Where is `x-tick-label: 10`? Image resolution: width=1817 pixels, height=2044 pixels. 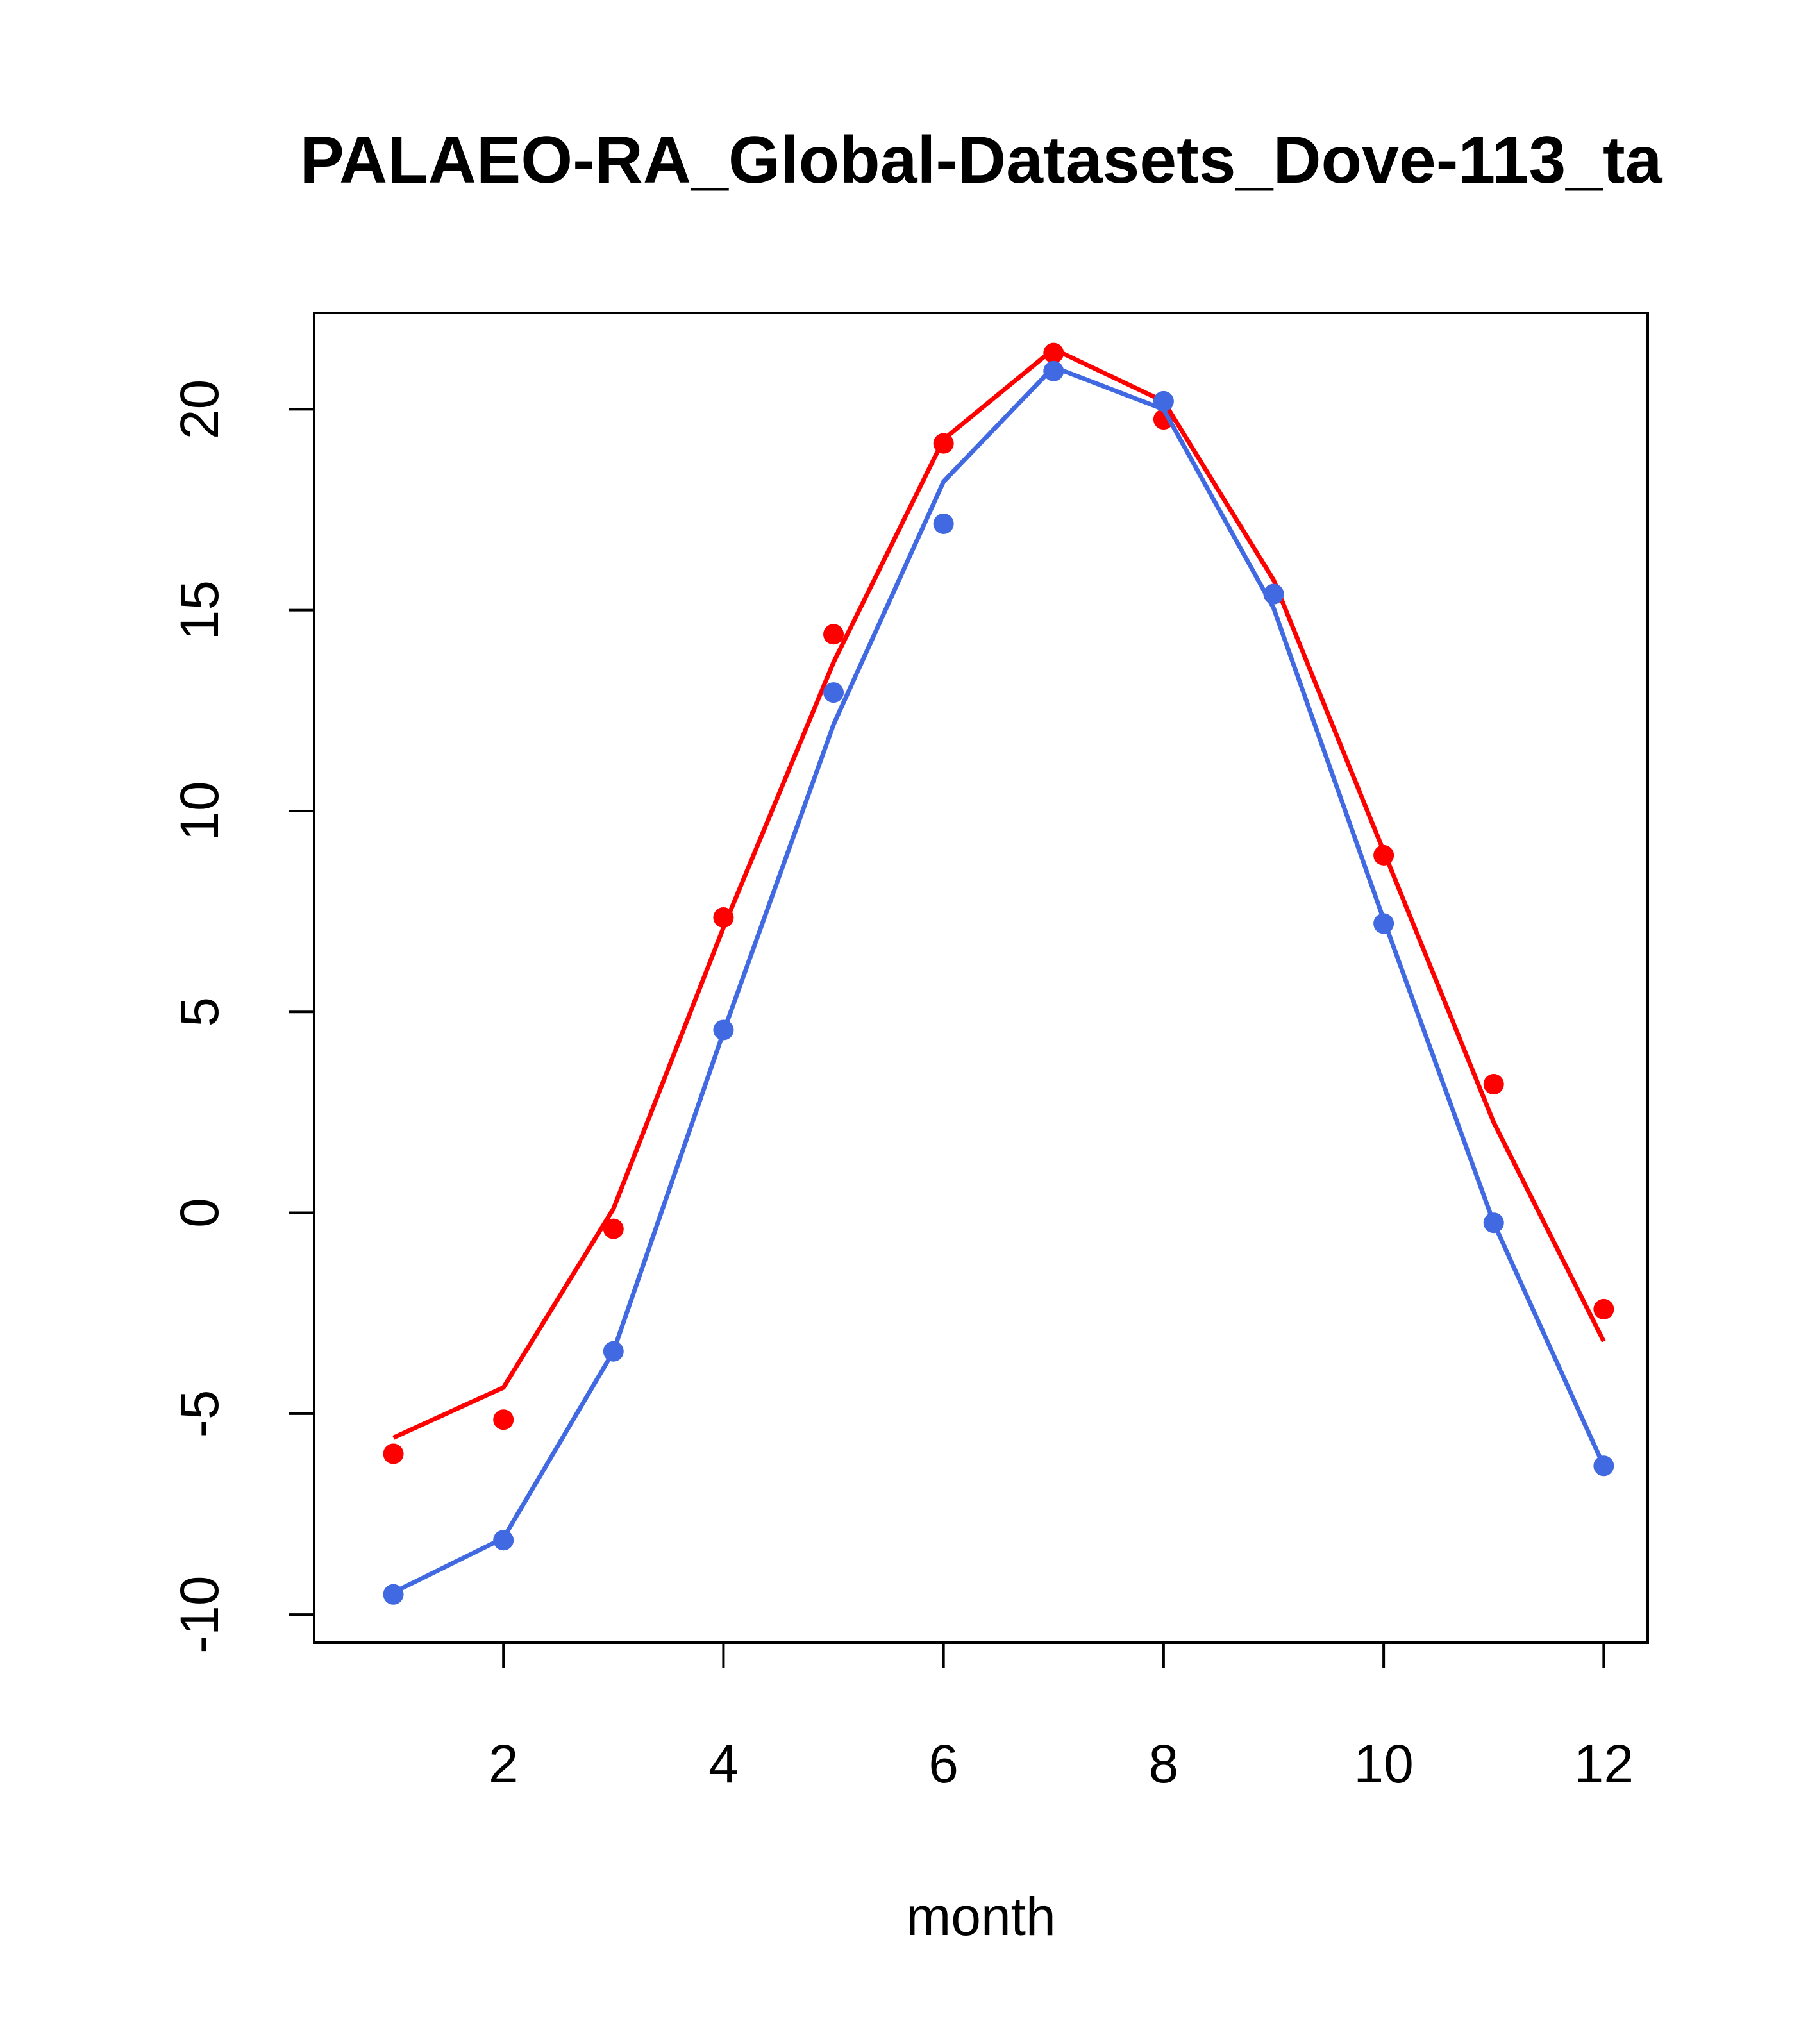 x-tick-label: 10 is located at coordinates (1383, 1764).